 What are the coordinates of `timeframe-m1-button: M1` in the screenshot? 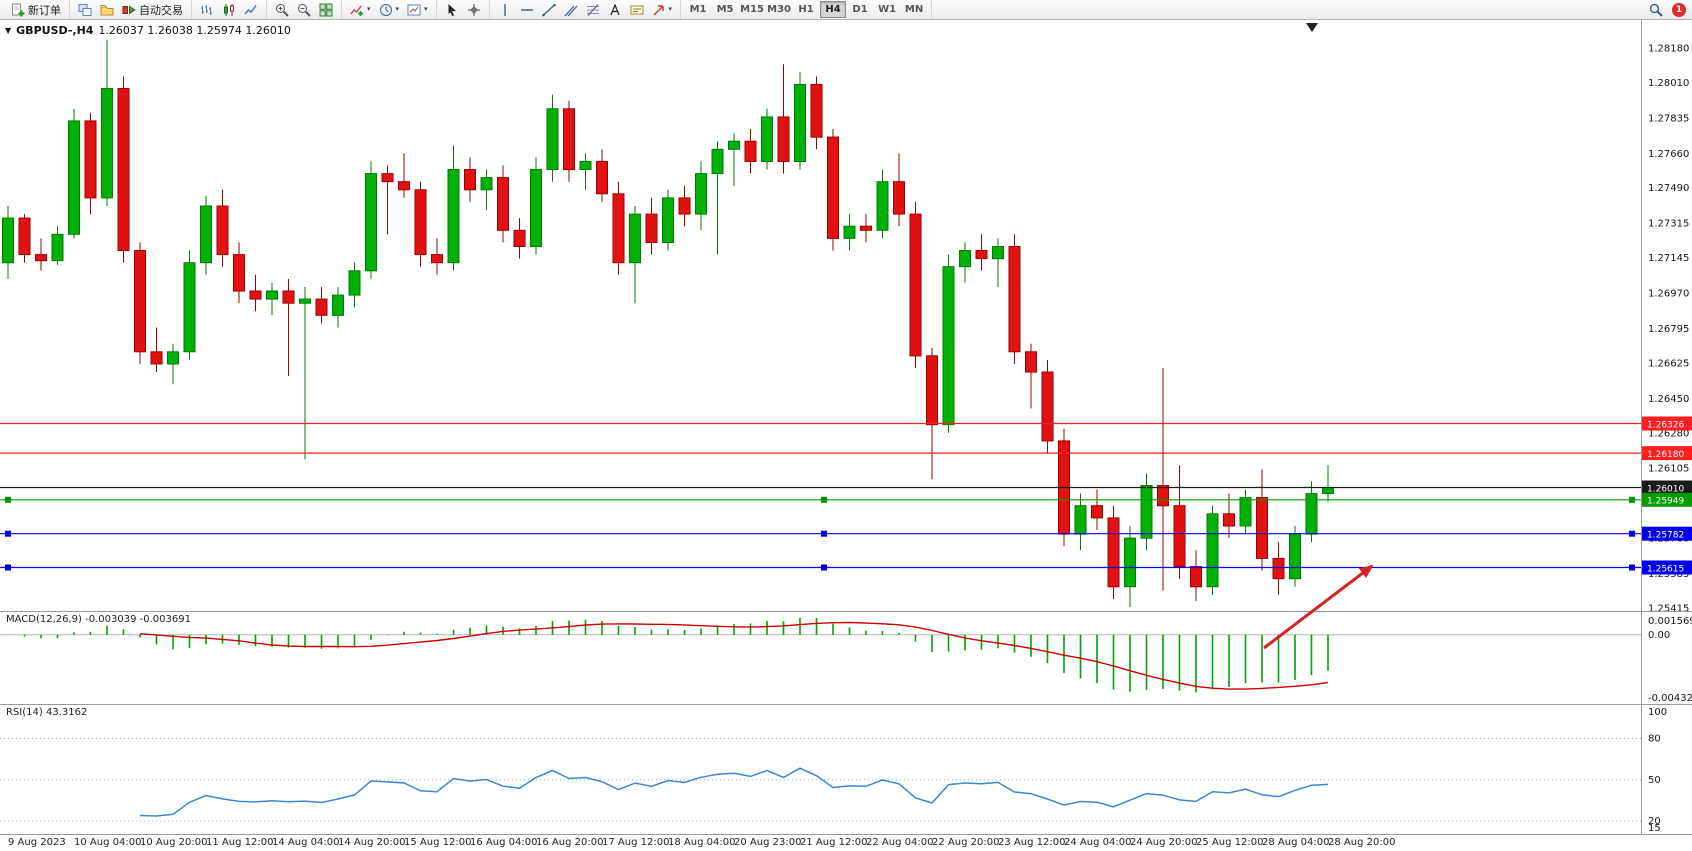 It's located at (698, 9).